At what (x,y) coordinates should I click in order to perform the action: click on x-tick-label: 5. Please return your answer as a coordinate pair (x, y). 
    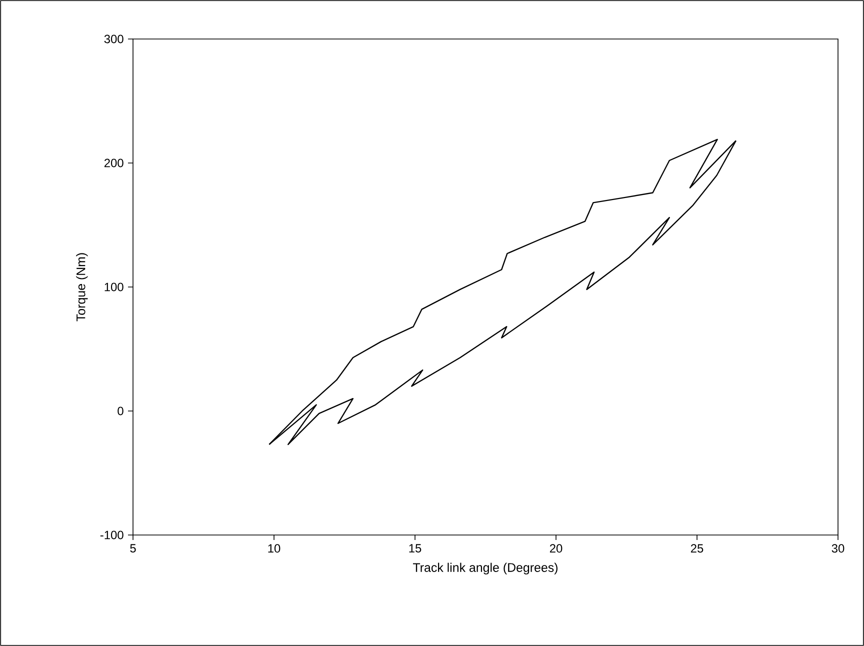
    Looking at the image, I should click on (133, 548).